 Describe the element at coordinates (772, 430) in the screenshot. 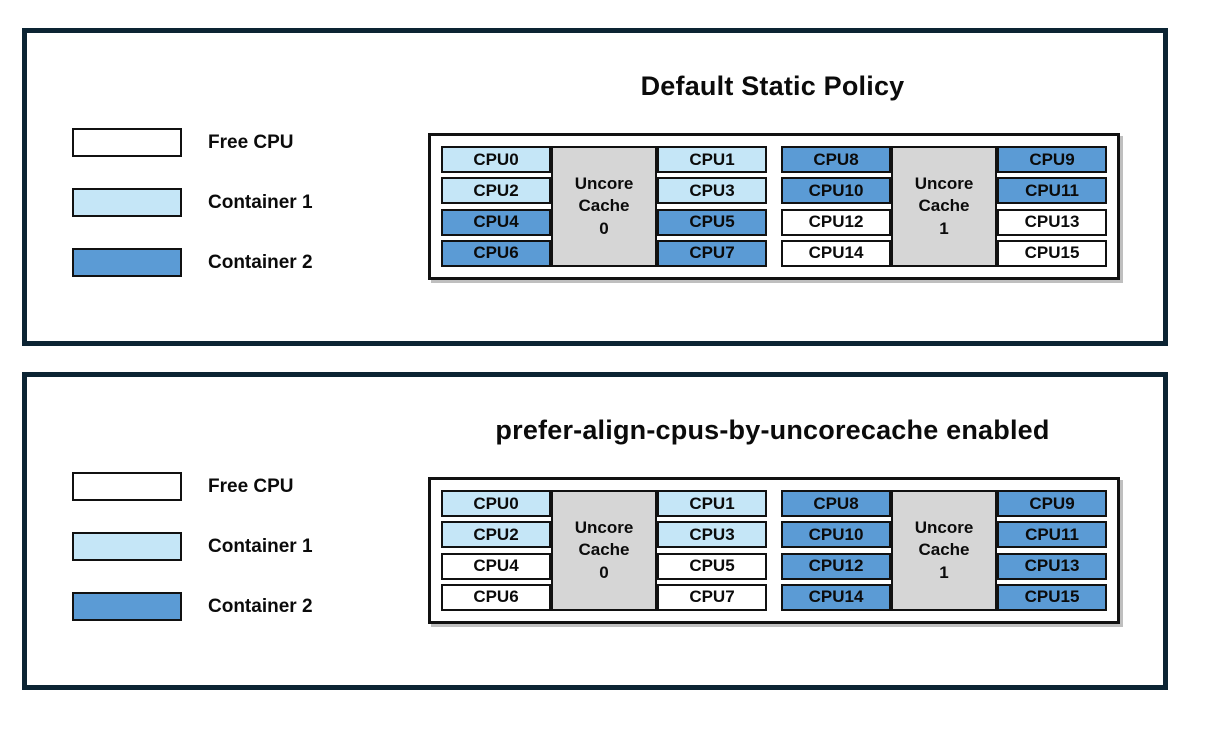

I see `panel-title: prefer-align-cpus-by-uncorecache enabled` at that location.